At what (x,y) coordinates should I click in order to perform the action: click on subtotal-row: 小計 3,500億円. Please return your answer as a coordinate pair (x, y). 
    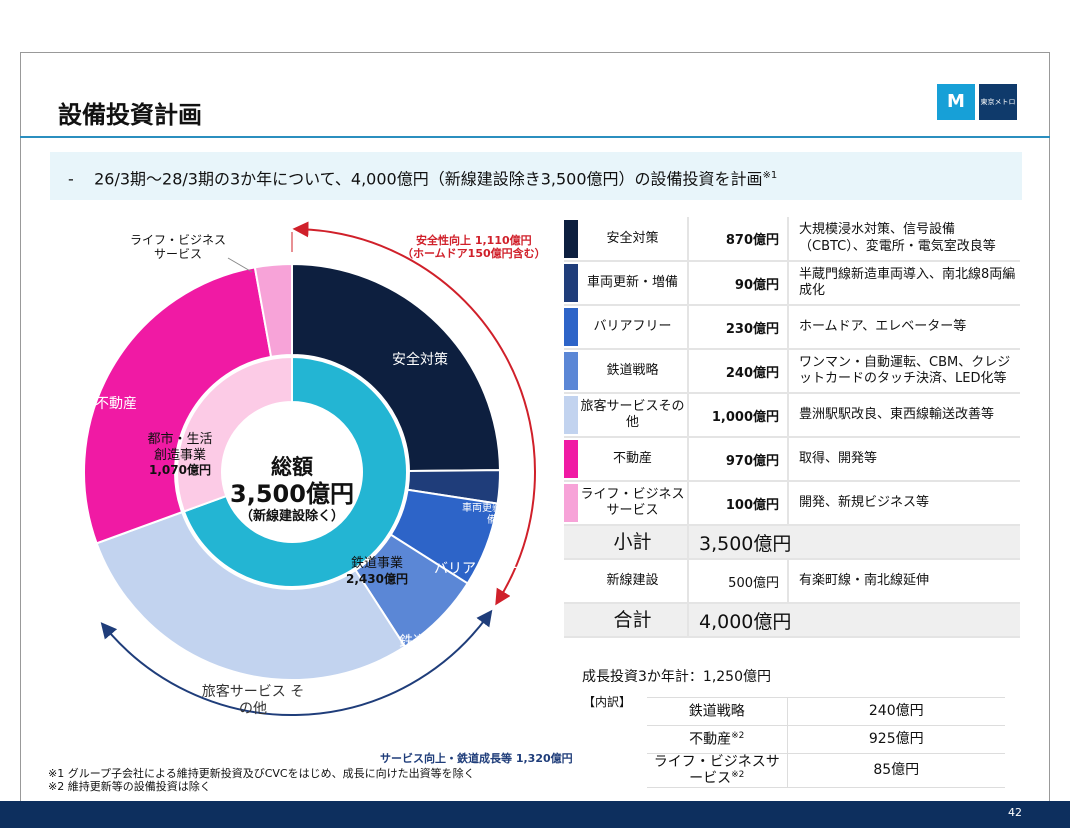
    Looking at the image, I should click on (792, 542).